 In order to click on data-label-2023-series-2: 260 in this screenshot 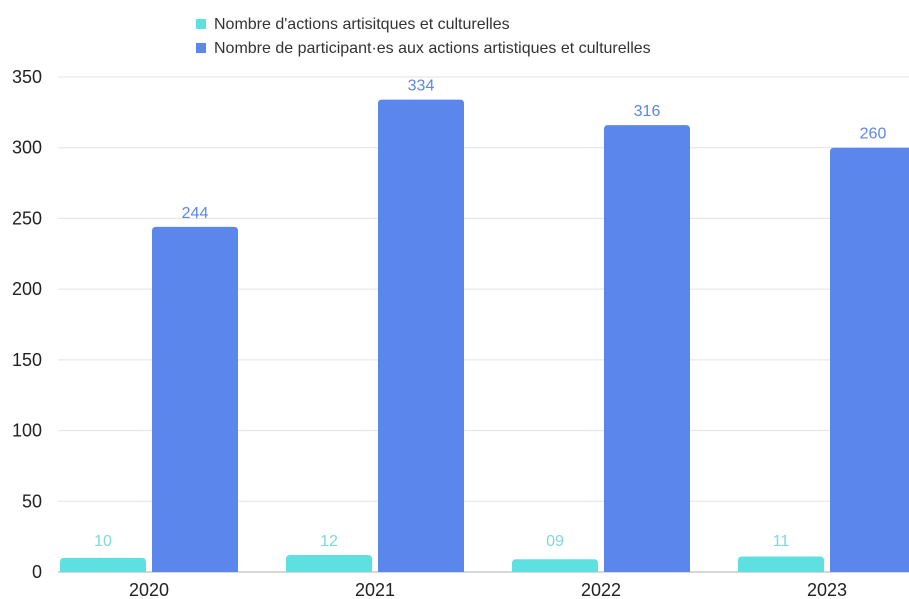, I will do `click(873, 134)`.